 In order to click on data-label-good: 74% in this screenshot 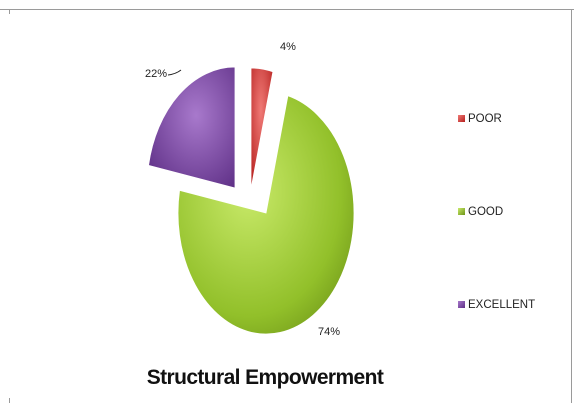, I will do `click(329, 332)`.